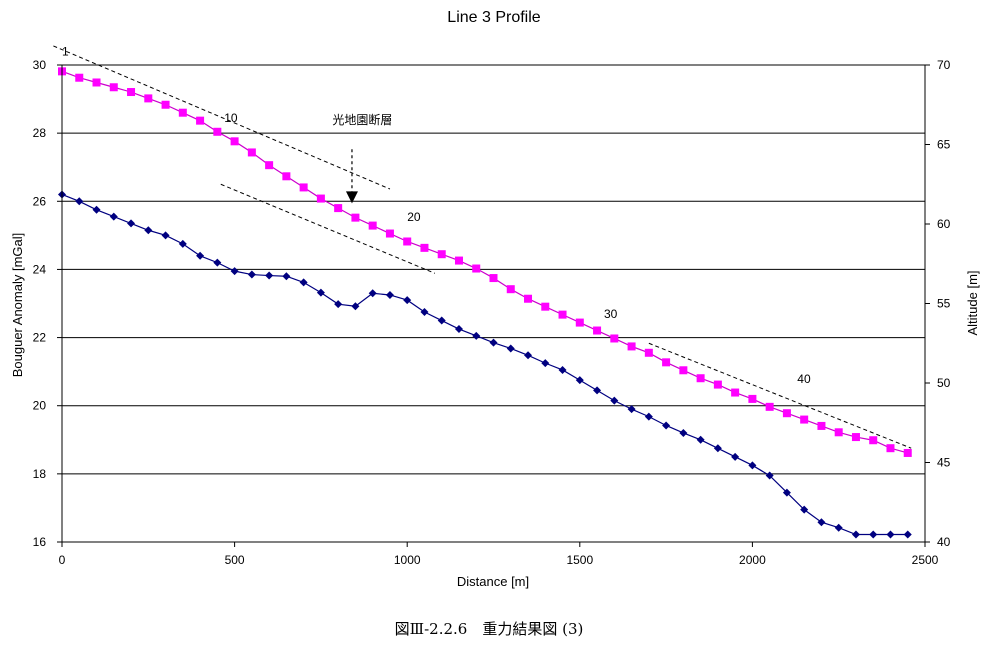  What do you see at coordinates (40, 269) in the screenshot?
I see `y-left-tick-label: 24` at bounding box center [40, 269].